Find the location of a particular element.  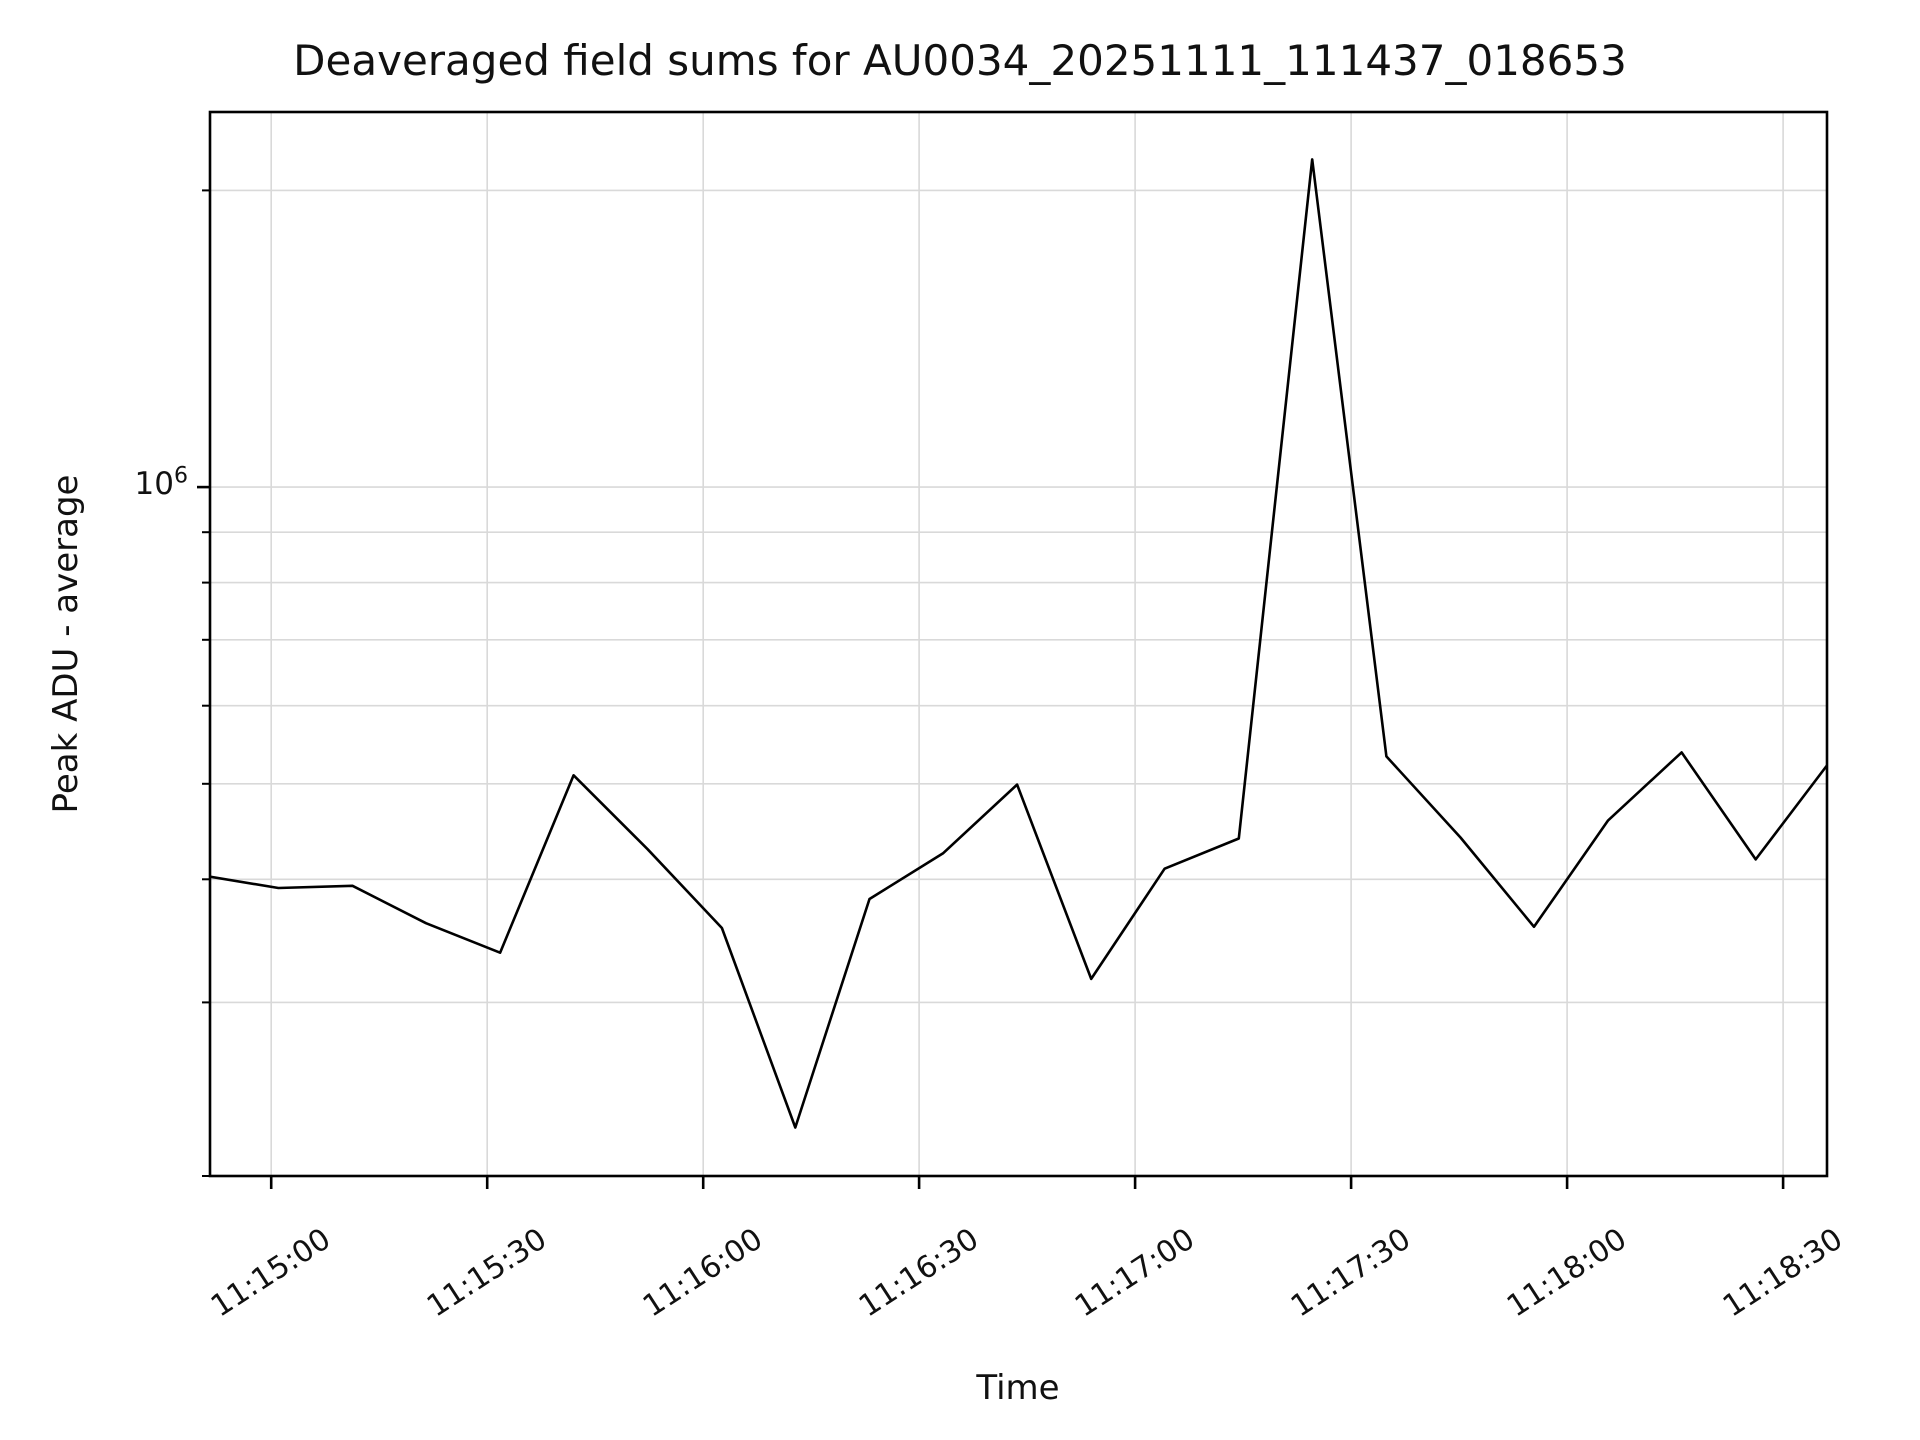

x-axis-label: Time is located at coordinates (1018, 1388).